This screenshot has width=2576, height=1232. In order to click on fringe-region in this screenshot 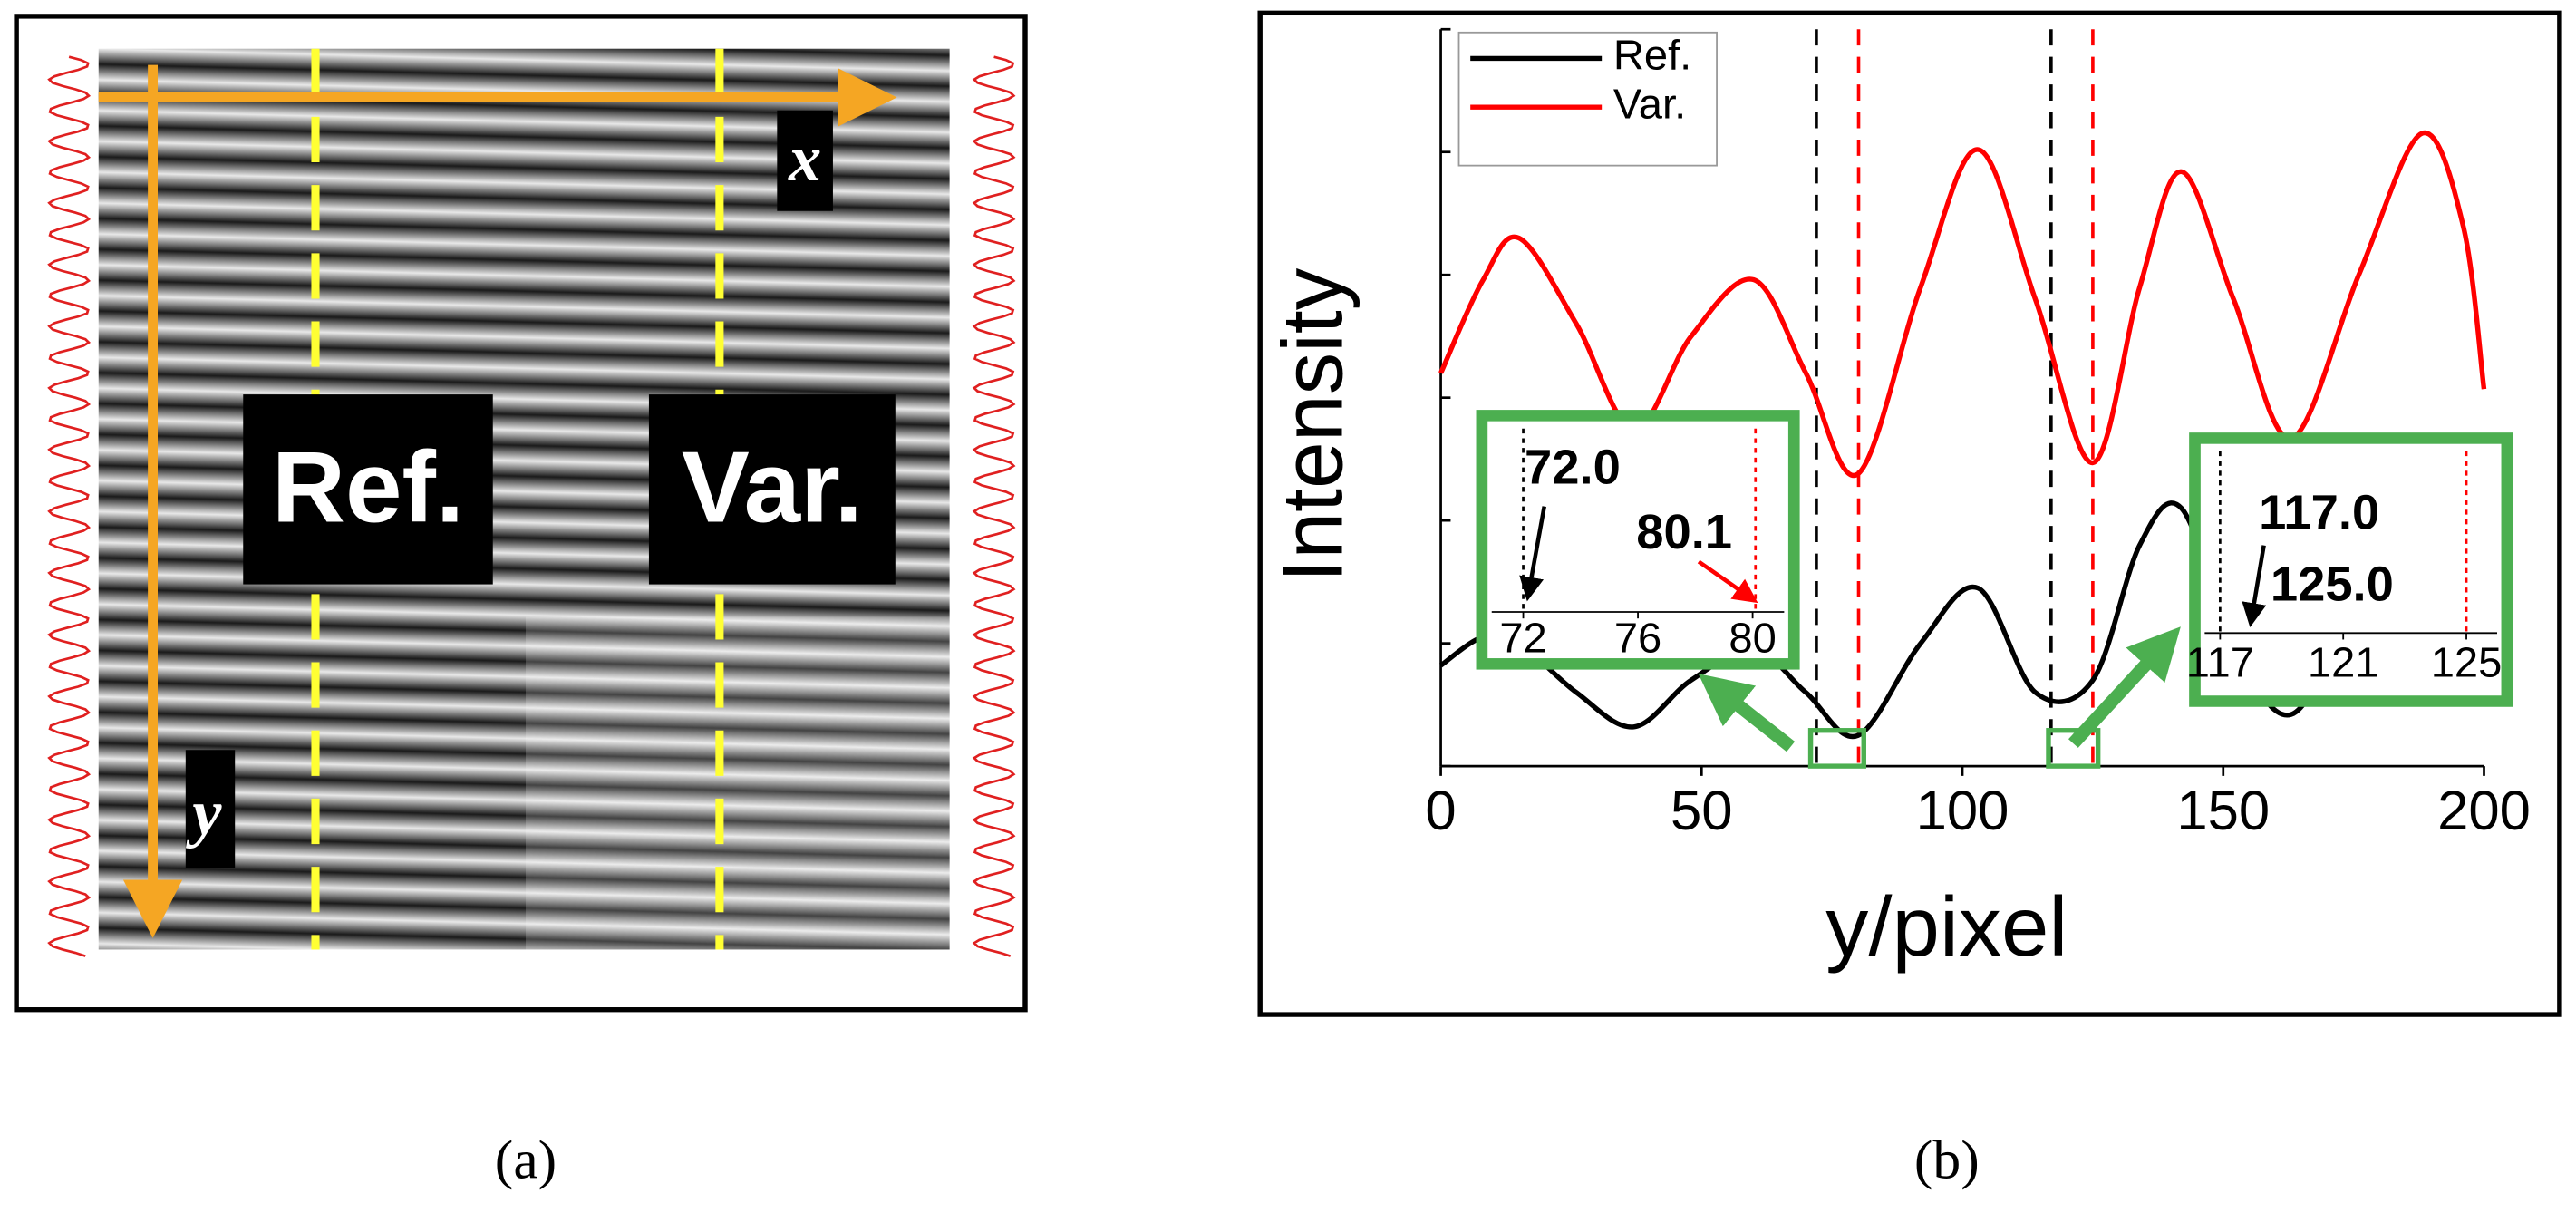, I will do `click(738, 783)`.